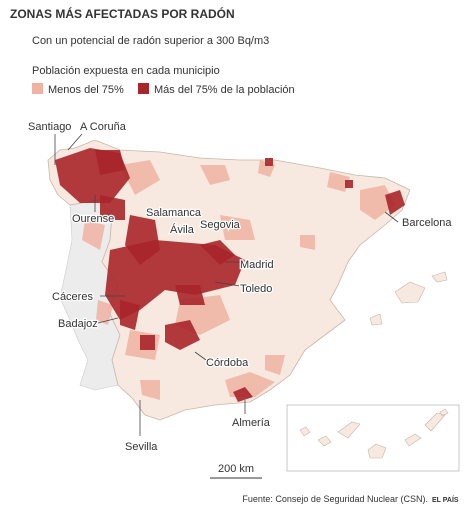 This screenshot has height=520, width=471. I want to click on city-label: Salamanca, so click(174, 213).